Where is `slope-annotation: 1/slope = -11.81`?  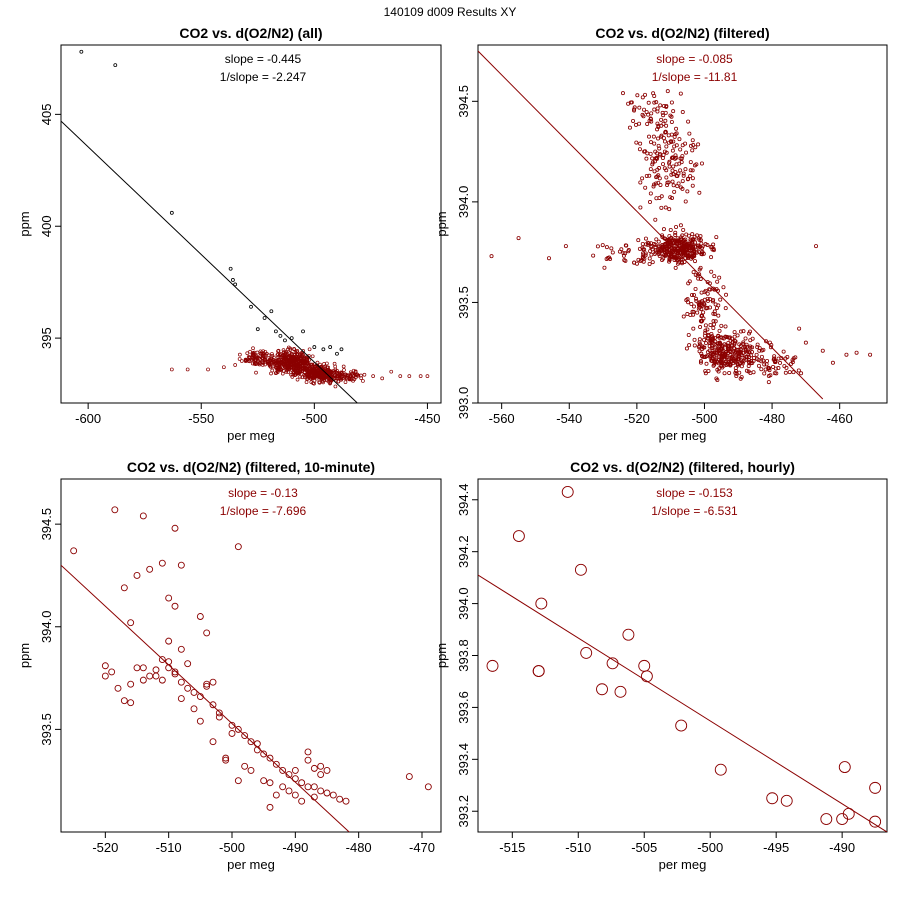 slope-annotation: 1/slope = -11.81 is located at coordinates (695, 77).